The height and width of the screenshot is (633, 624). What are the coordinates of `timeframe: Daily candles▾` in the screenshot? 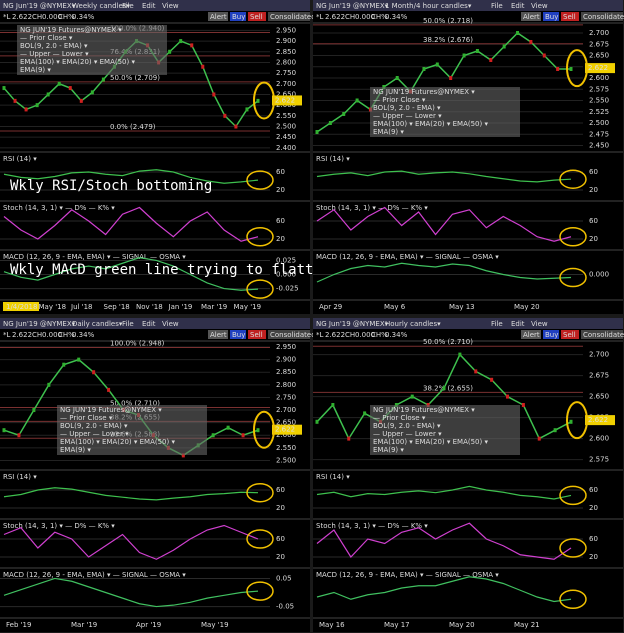 It's located at (97, 324).